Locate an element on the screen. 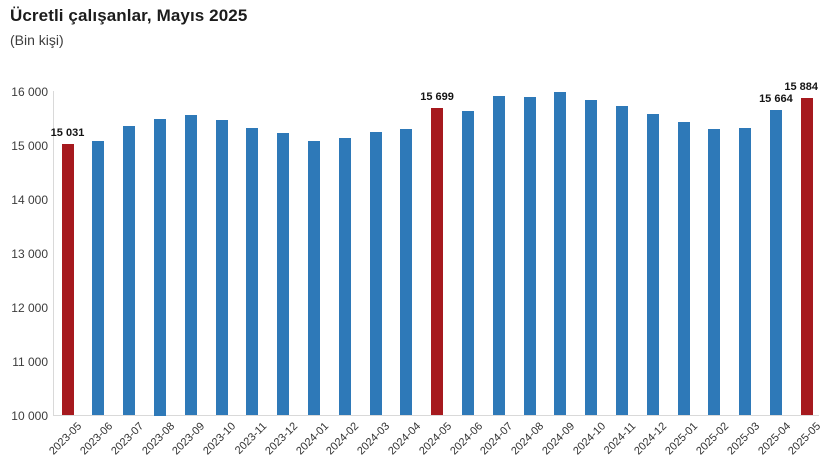 This screenshot has height=469, width=820. x-axis-tick-label: 2024-10 is located at coordinates (589, 439).